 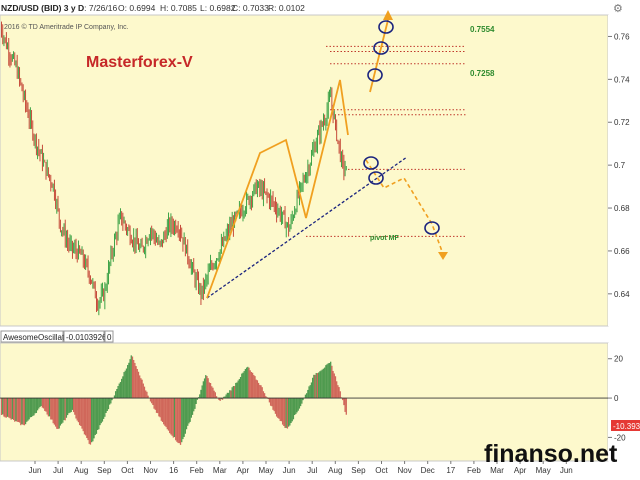 I want to click on ao-zero-label: 0, so click(x=109, y=337).